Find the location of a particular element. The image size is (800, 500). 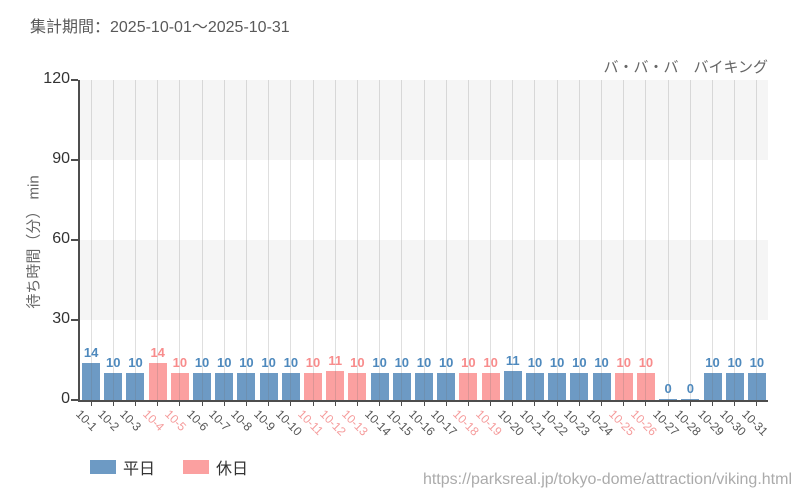

bar-value-label: 11 is located at coordinates (335, 360).